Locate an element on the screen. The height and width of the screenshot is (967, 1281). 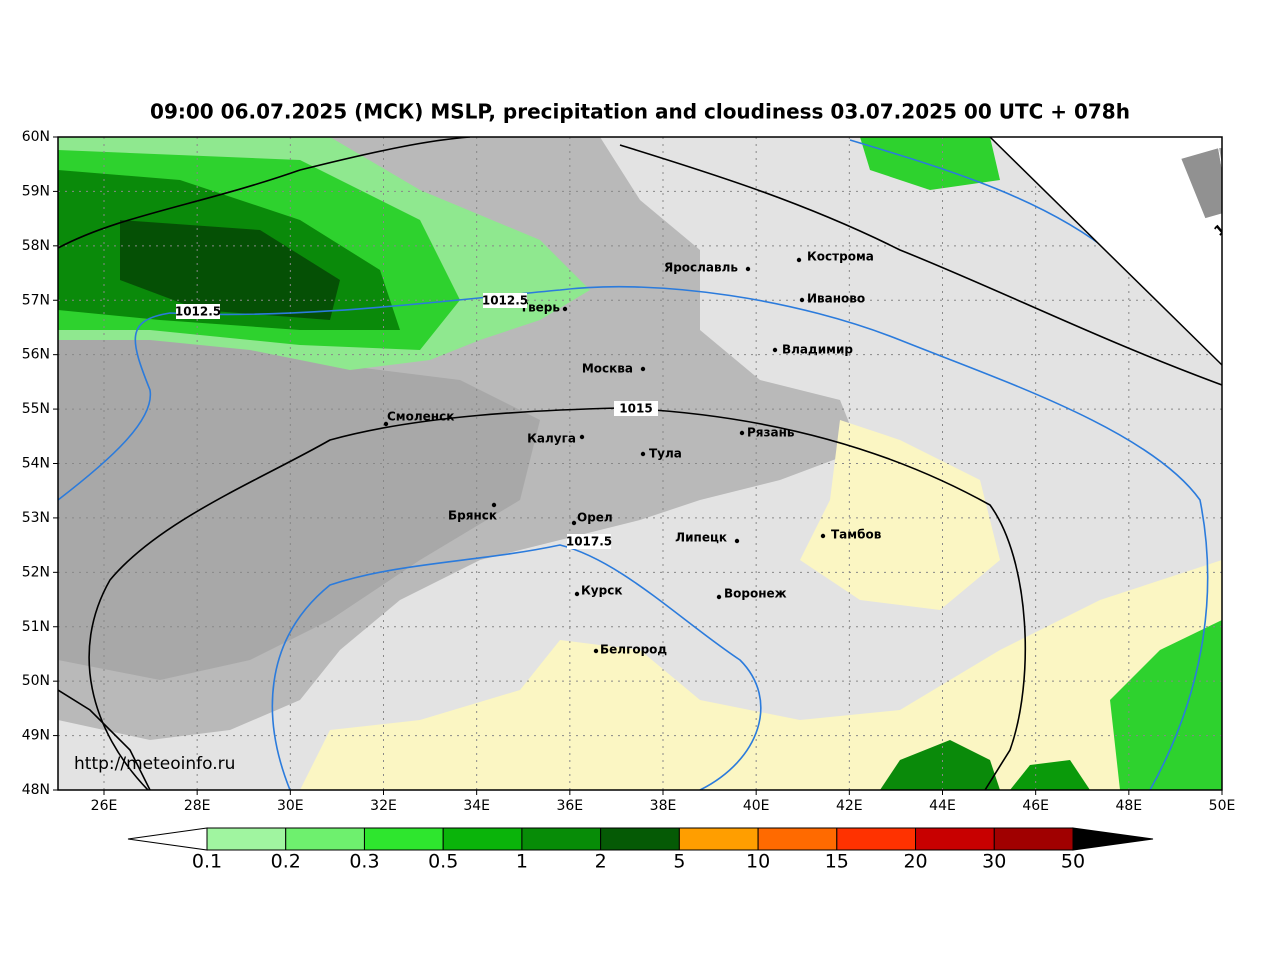
city-label: Калуга is located at coordinates (551, 439).